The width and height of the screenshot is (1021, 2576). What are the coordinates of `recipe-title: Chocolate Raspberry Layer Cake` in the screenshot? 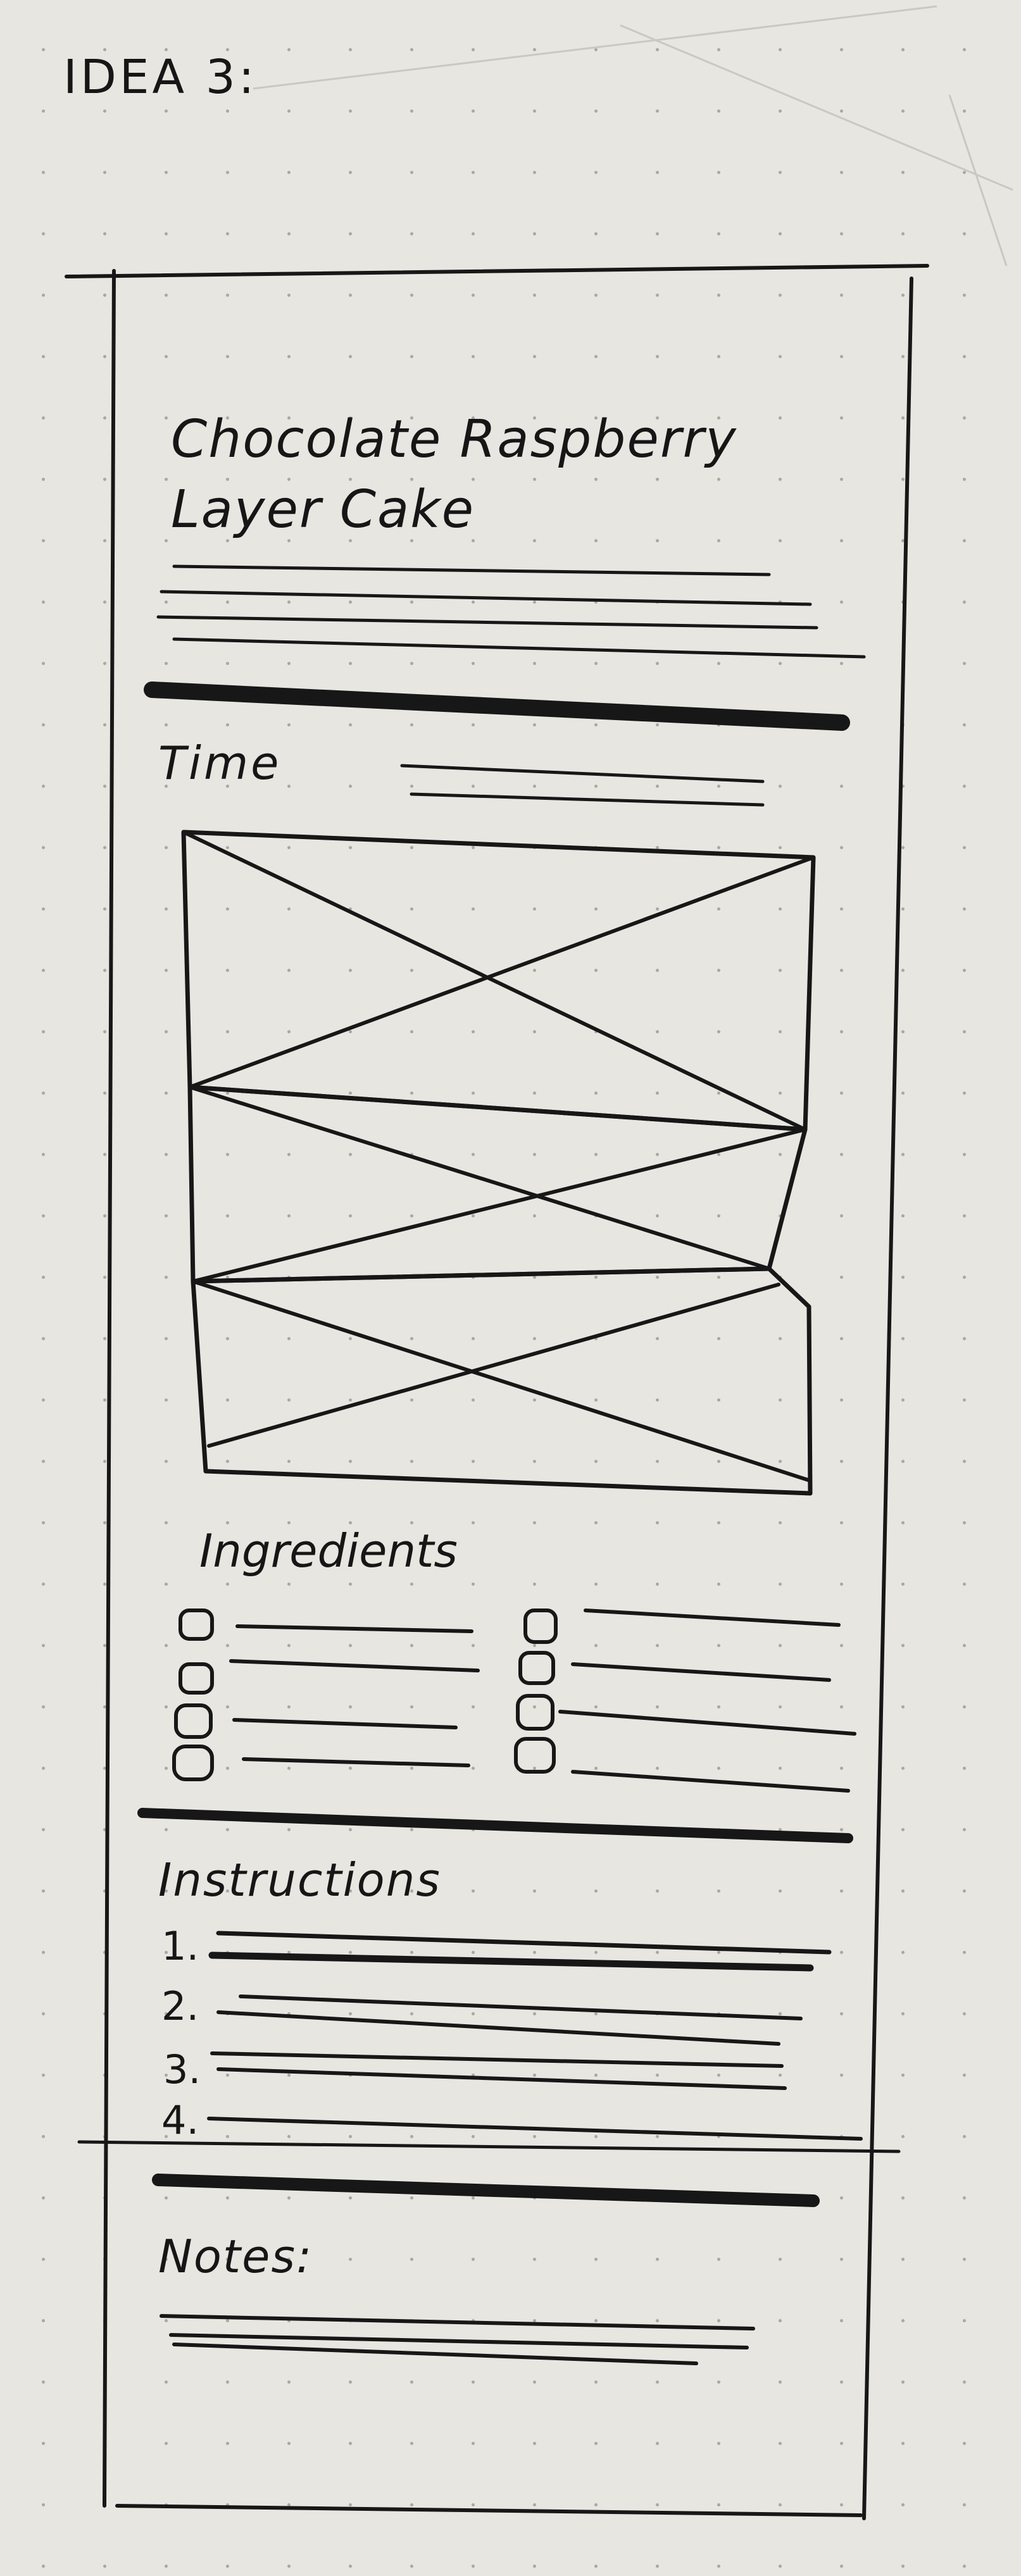 It's located at (454, 474).